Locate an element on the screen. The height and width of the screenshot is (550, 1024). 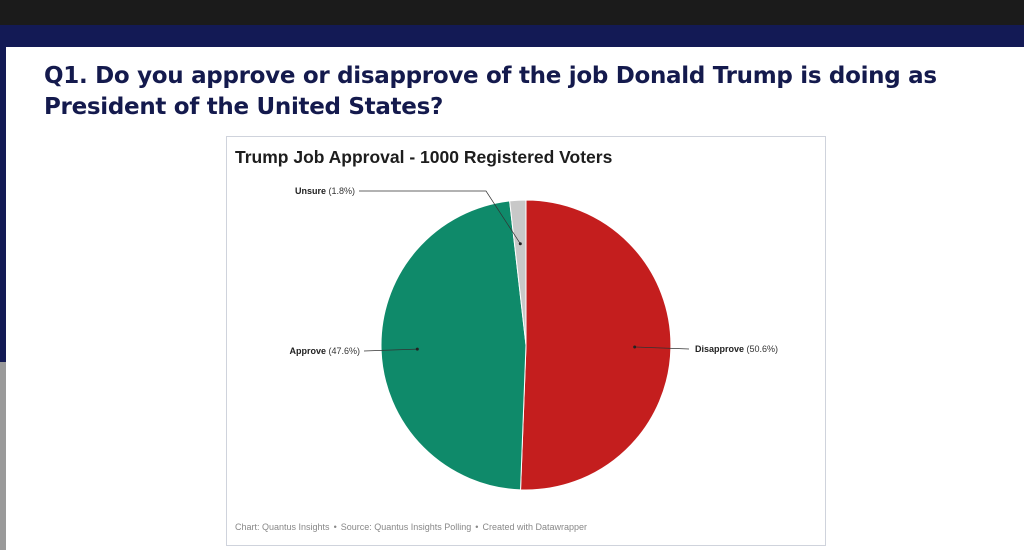
leader-dot-unsure is located at coordinates (520, 244).